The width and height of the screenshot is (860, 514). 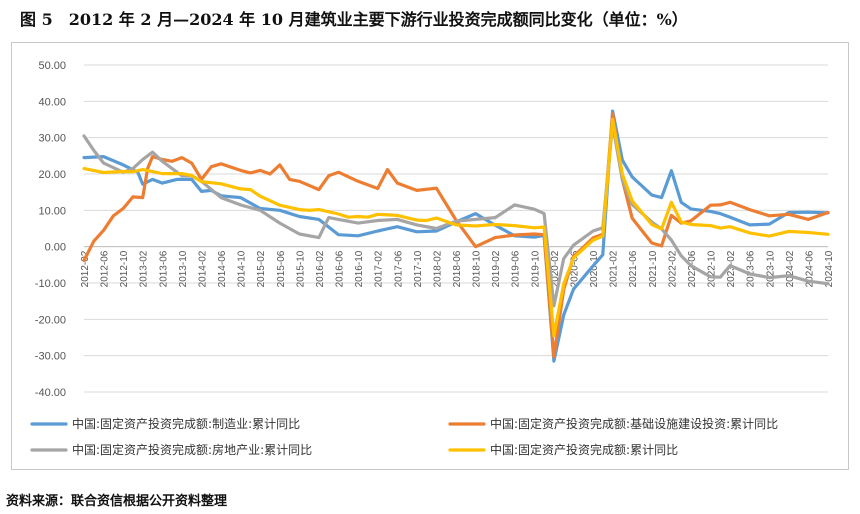 What do you see at coordinates (634, 423) in the screenshot?
I see `legend-label-2: 中国:固定资产投资完成额:基础设施建设投资:累计同比` at bounding box center [634, 423].